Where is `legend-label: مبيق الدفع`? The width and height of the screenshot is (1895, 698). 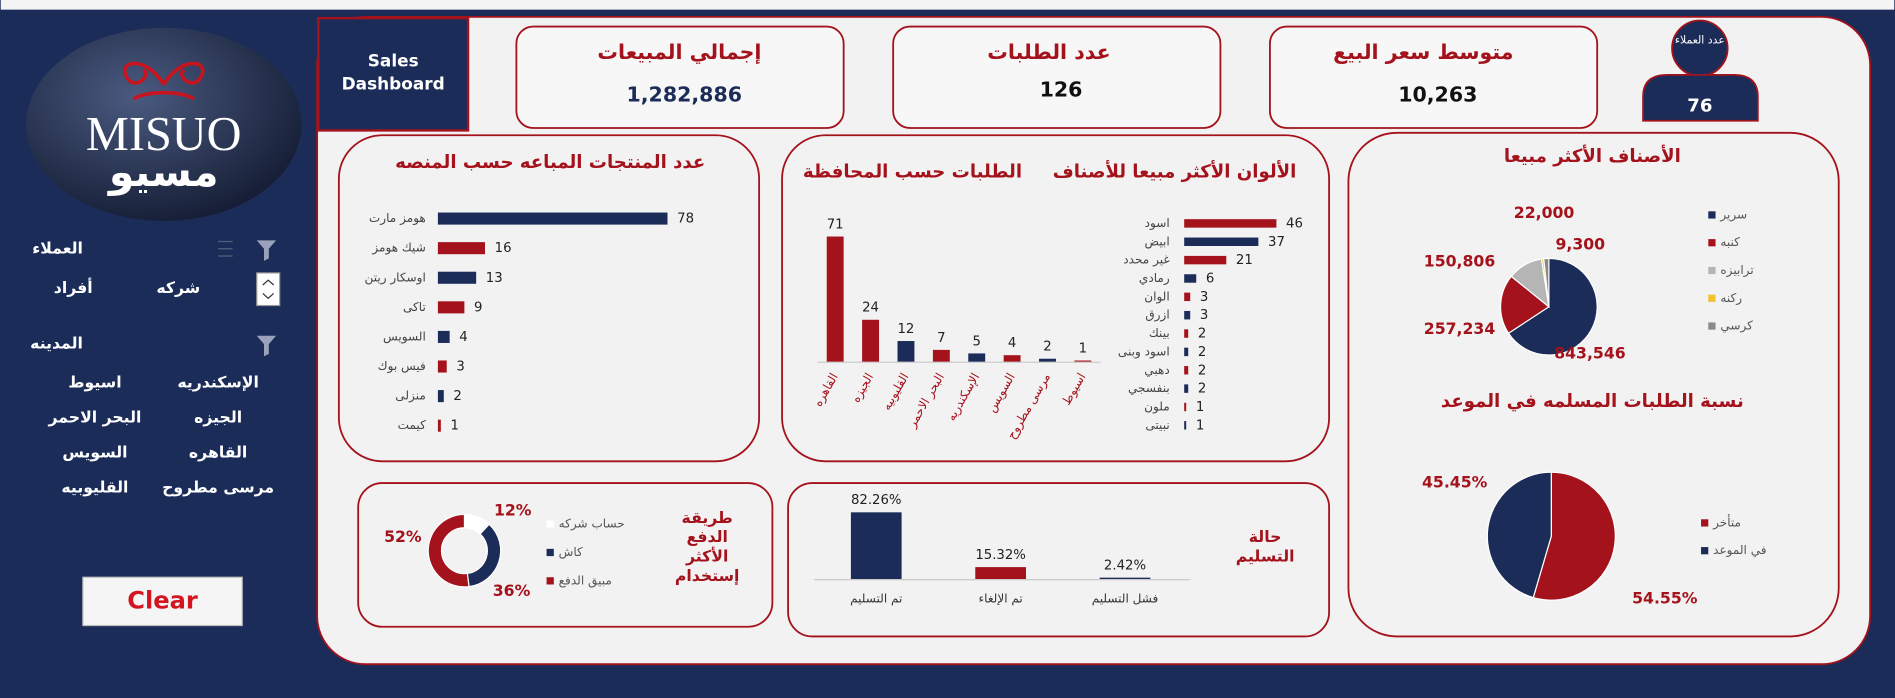
legend-label: مبيق الدفع is located at coordinates (585, 580).